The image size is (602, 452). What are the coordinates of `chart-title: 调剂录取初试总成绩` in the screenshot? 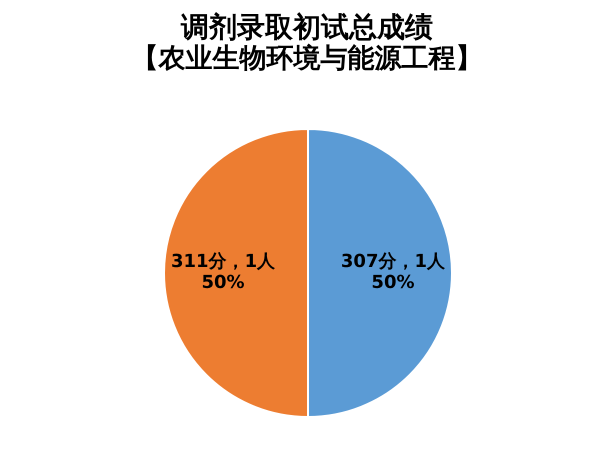 It's located at (306, 27).